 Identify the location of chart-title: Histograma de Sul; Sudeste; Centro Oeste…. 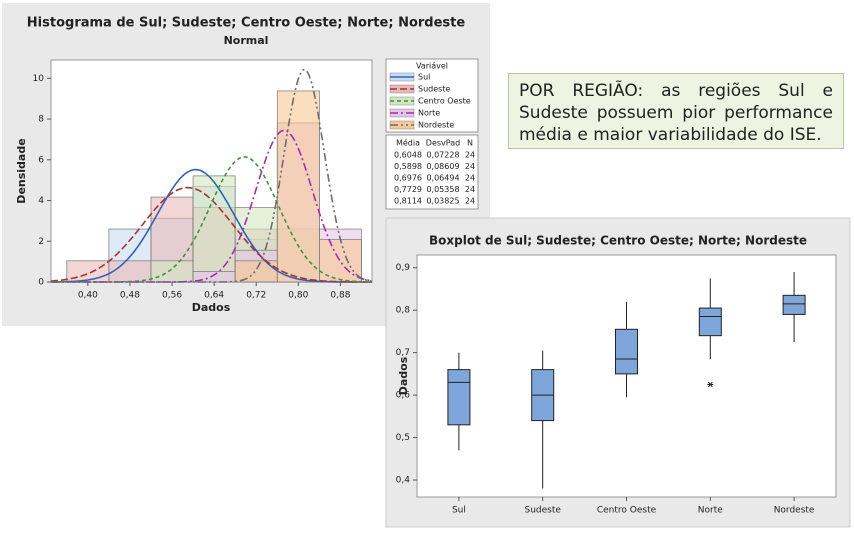
(246, 23).